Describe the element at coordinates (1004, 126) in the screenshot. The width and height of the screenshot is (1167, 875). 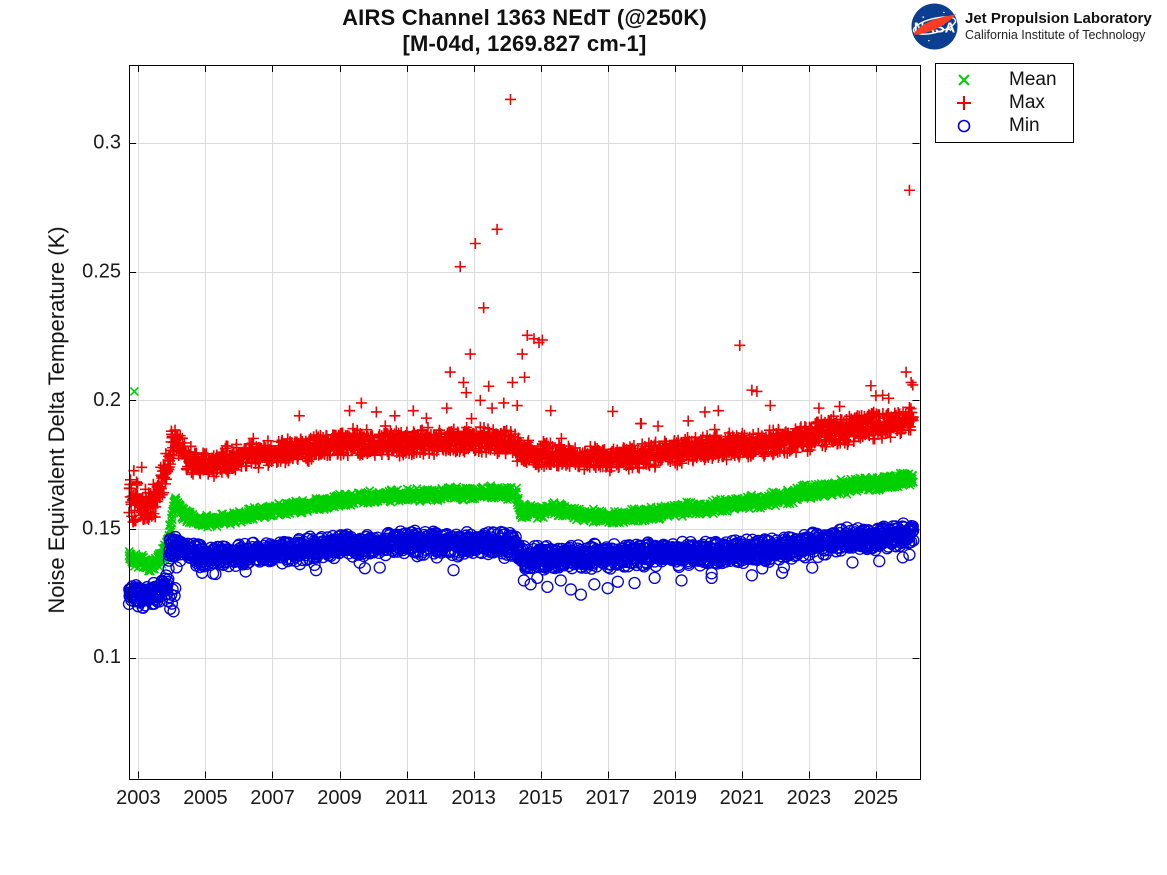
I see `legend-item-min: Min` at that location.